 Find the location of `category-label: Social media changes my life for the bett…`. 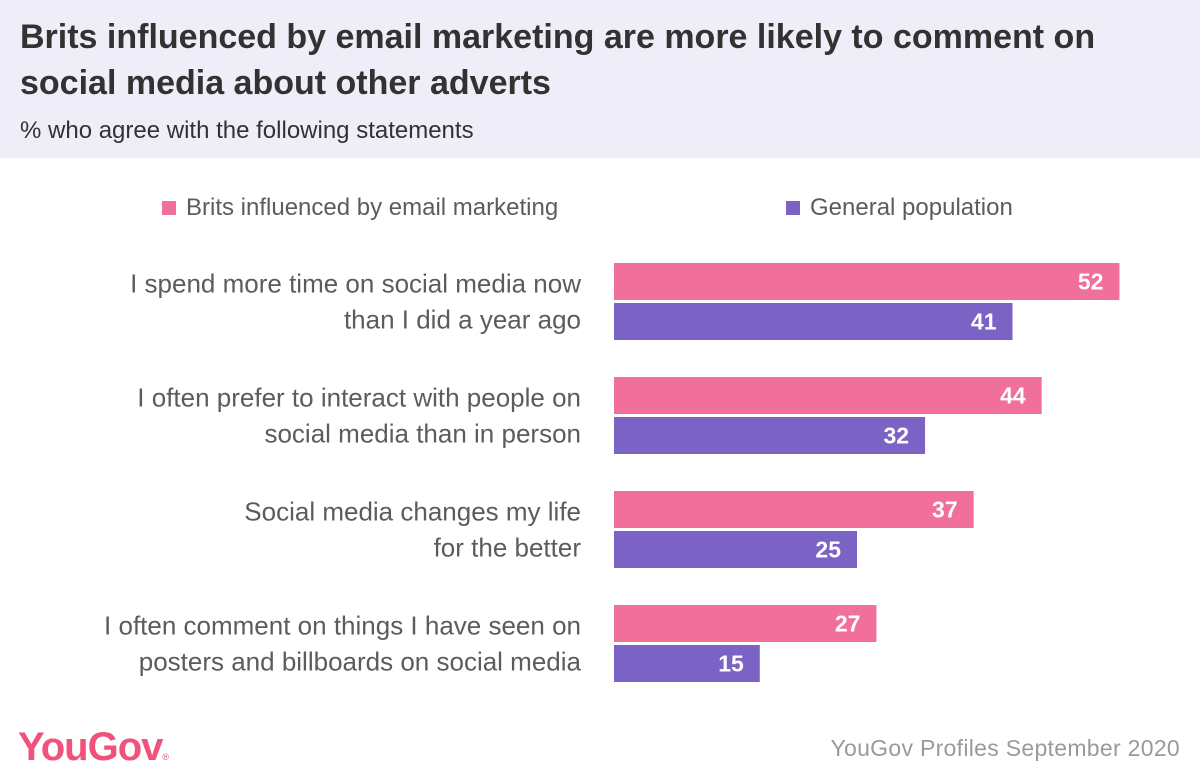

category-label: Social media changes my life for the bett… is located at coordinates (412, 530).